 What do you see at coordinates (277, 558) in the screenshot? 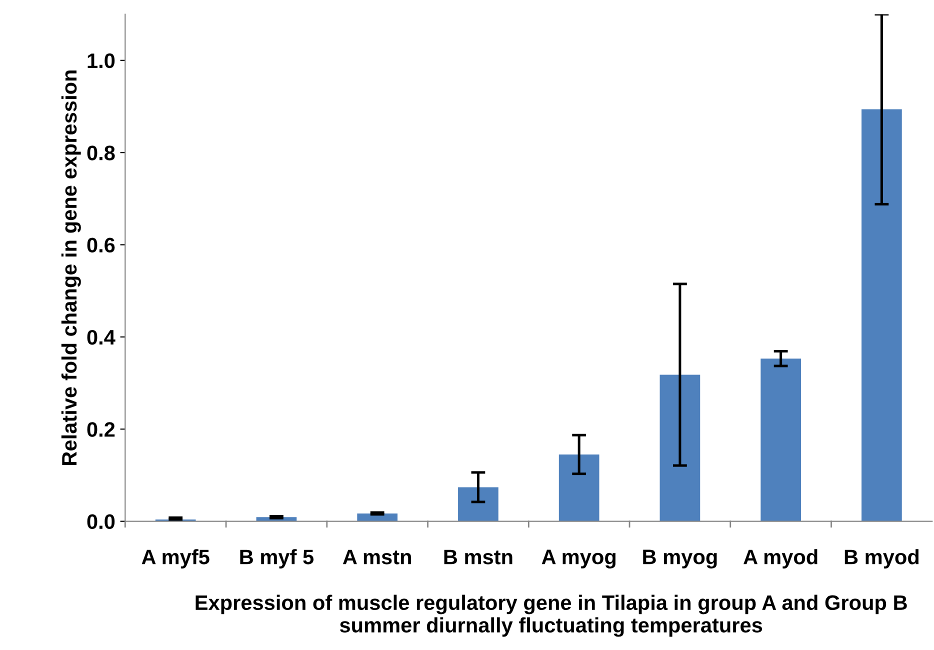
I see `x-tick-label: B myf 5` at bounding box center [277, 558].